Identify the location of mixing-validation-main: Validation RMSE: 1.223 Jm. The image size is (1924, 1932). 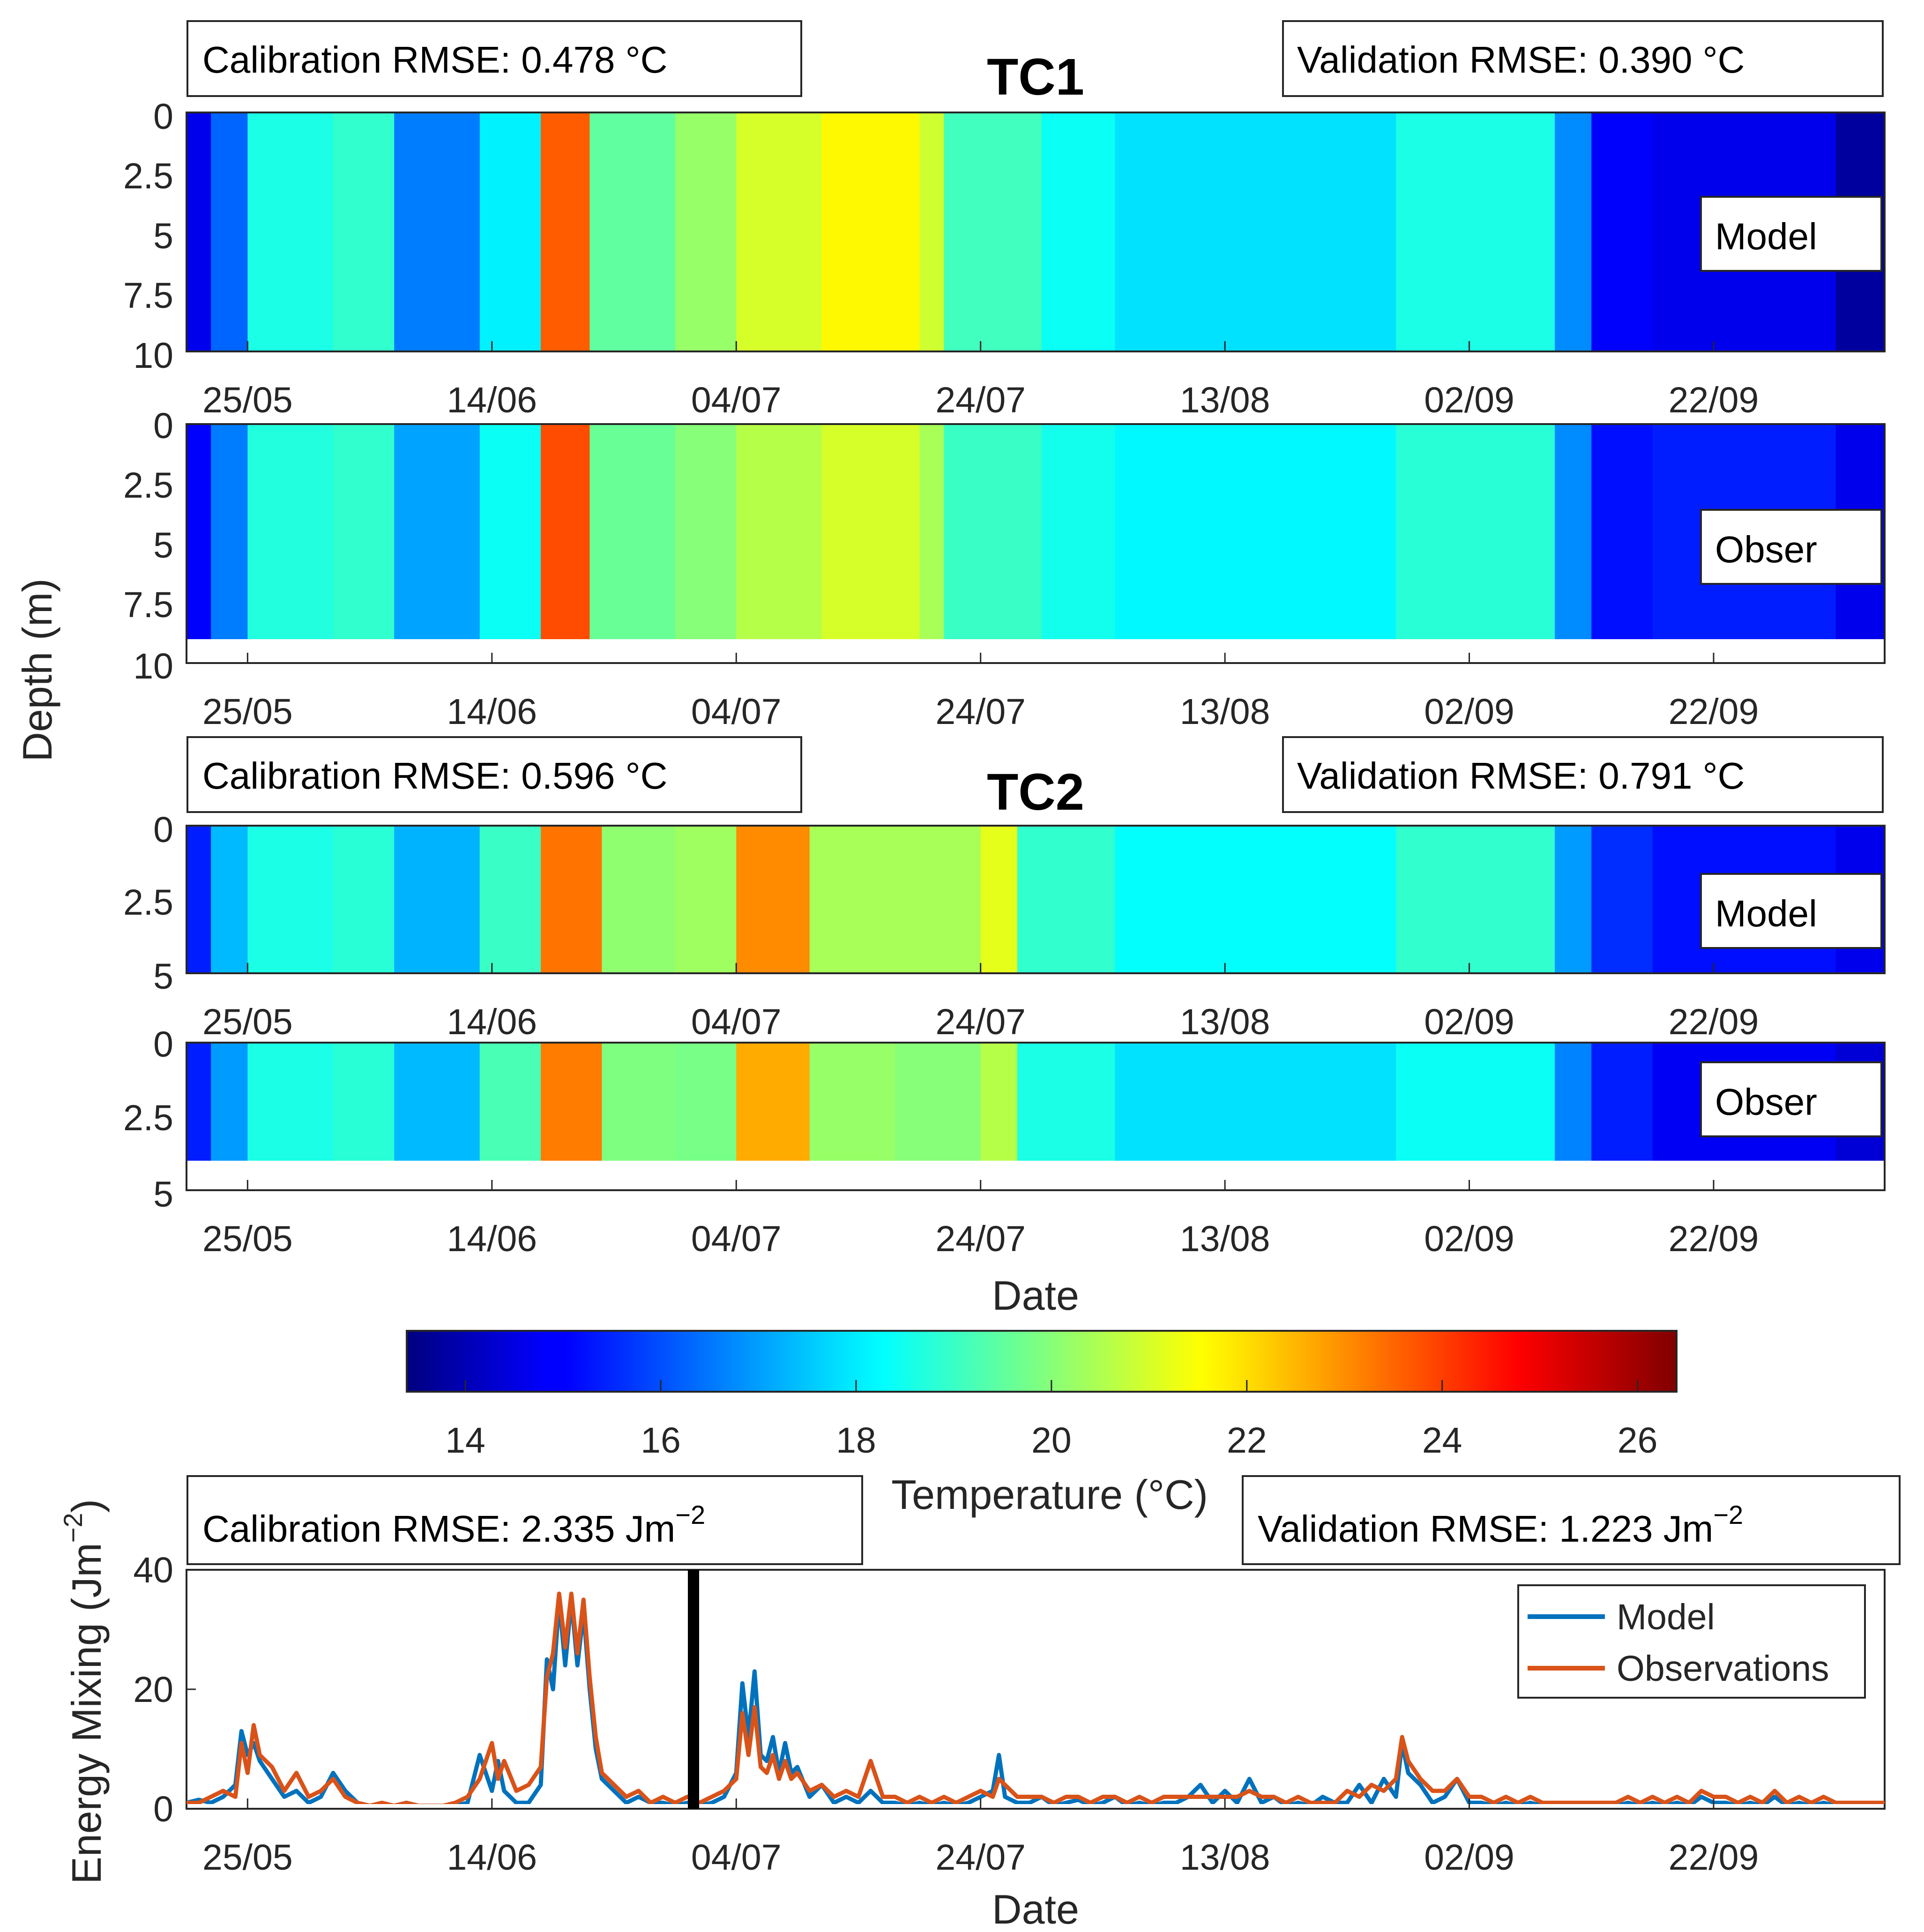
(1485, 1529).